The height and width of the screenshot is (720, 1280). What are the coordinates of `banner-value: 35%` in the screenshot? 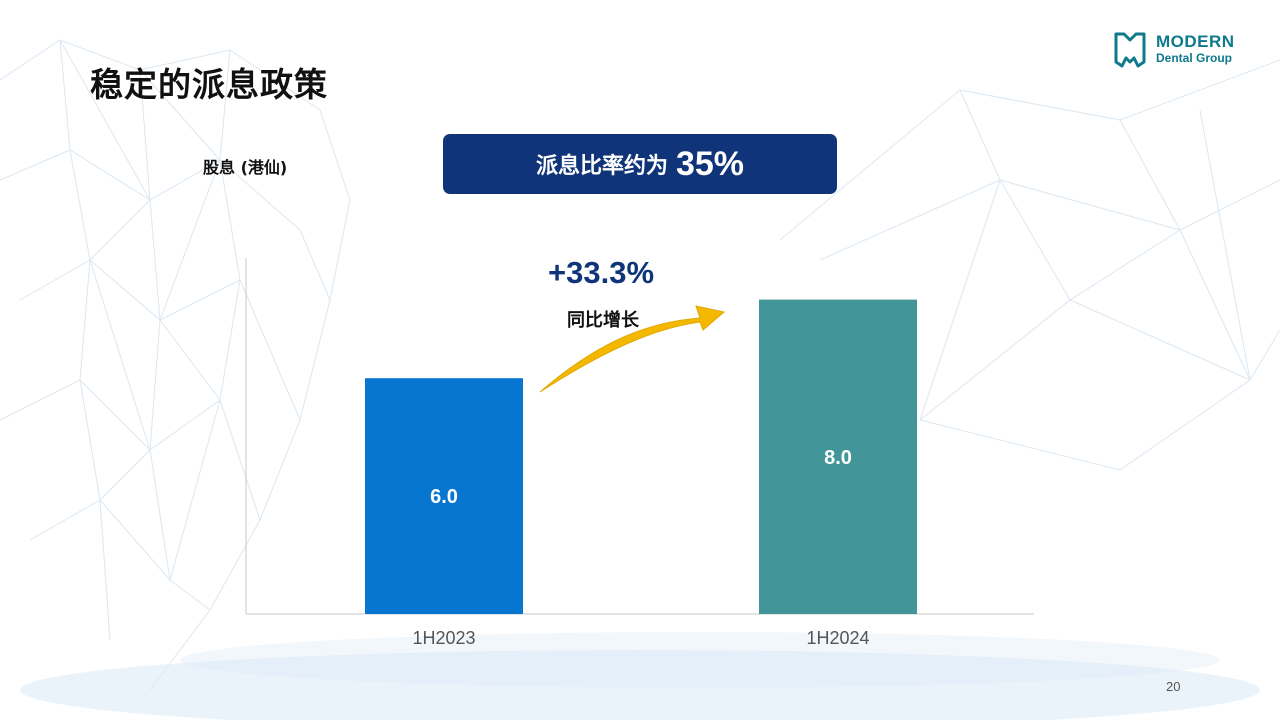 It's located at (710, 163).